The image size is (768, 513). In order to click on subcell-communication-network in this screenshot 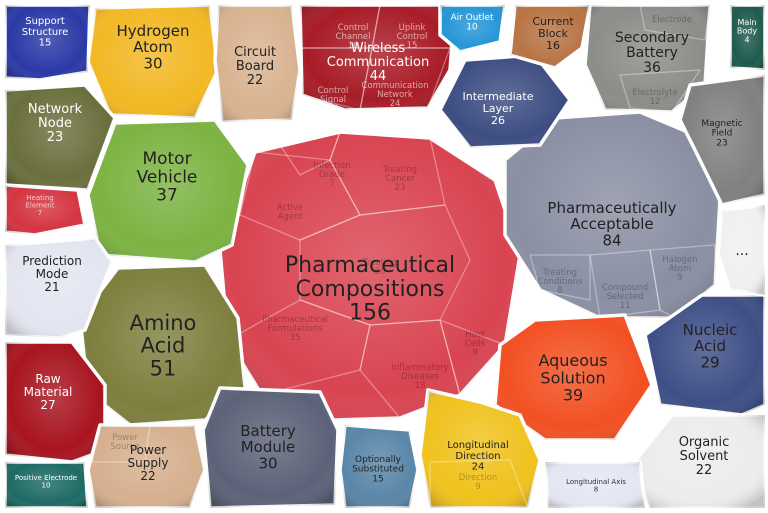, I will do `click(405, 79)`.